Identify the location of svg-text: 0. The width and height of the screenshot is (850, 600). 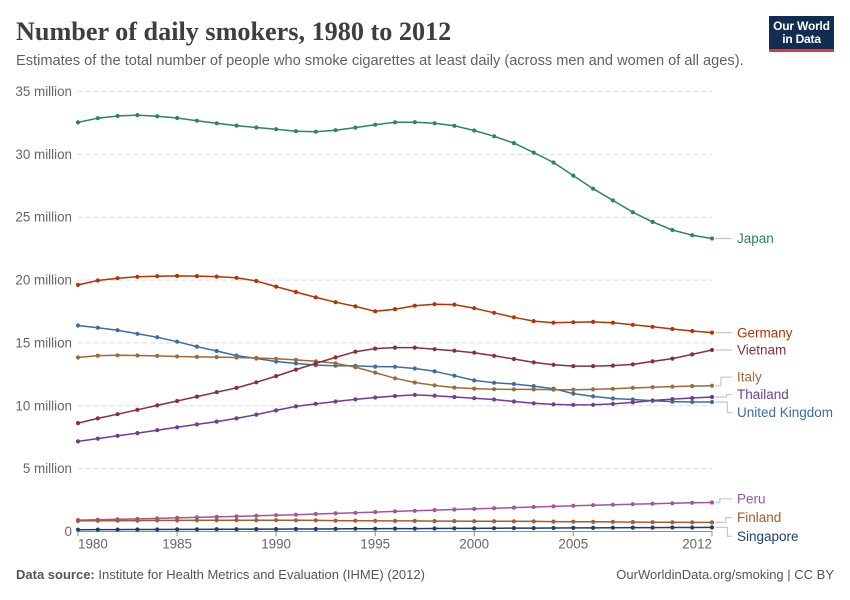
(68, 531).